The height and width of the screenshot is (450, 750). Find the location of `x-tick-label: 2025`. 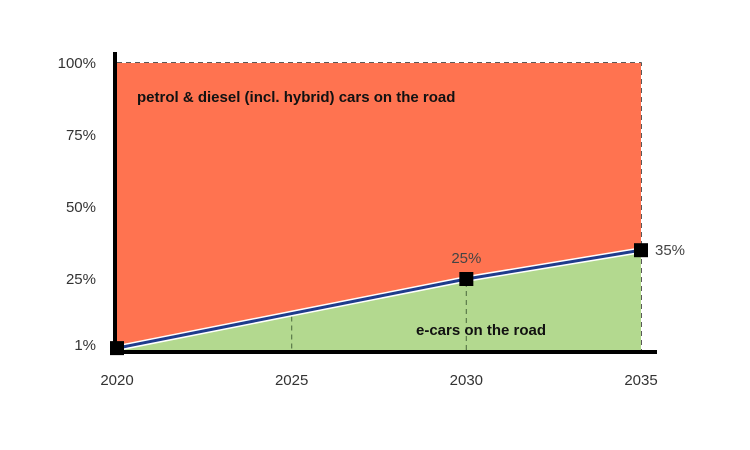

x-tick-label: 2025 is located at coordinates (291, 380).